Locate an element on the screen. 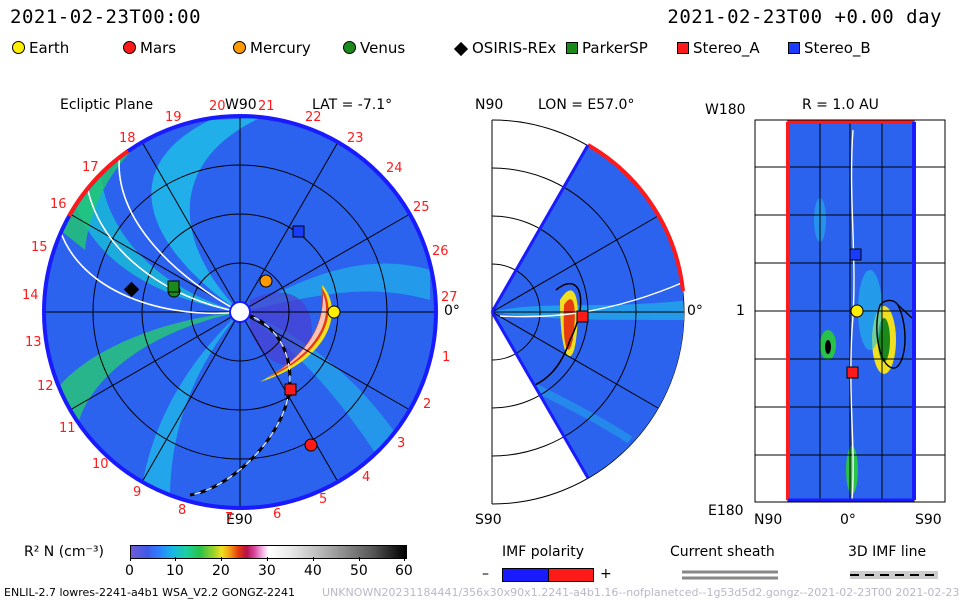 This screenshot has width=960, height=600. meridional-top-label: N90 is located at coordinates (489, 105).